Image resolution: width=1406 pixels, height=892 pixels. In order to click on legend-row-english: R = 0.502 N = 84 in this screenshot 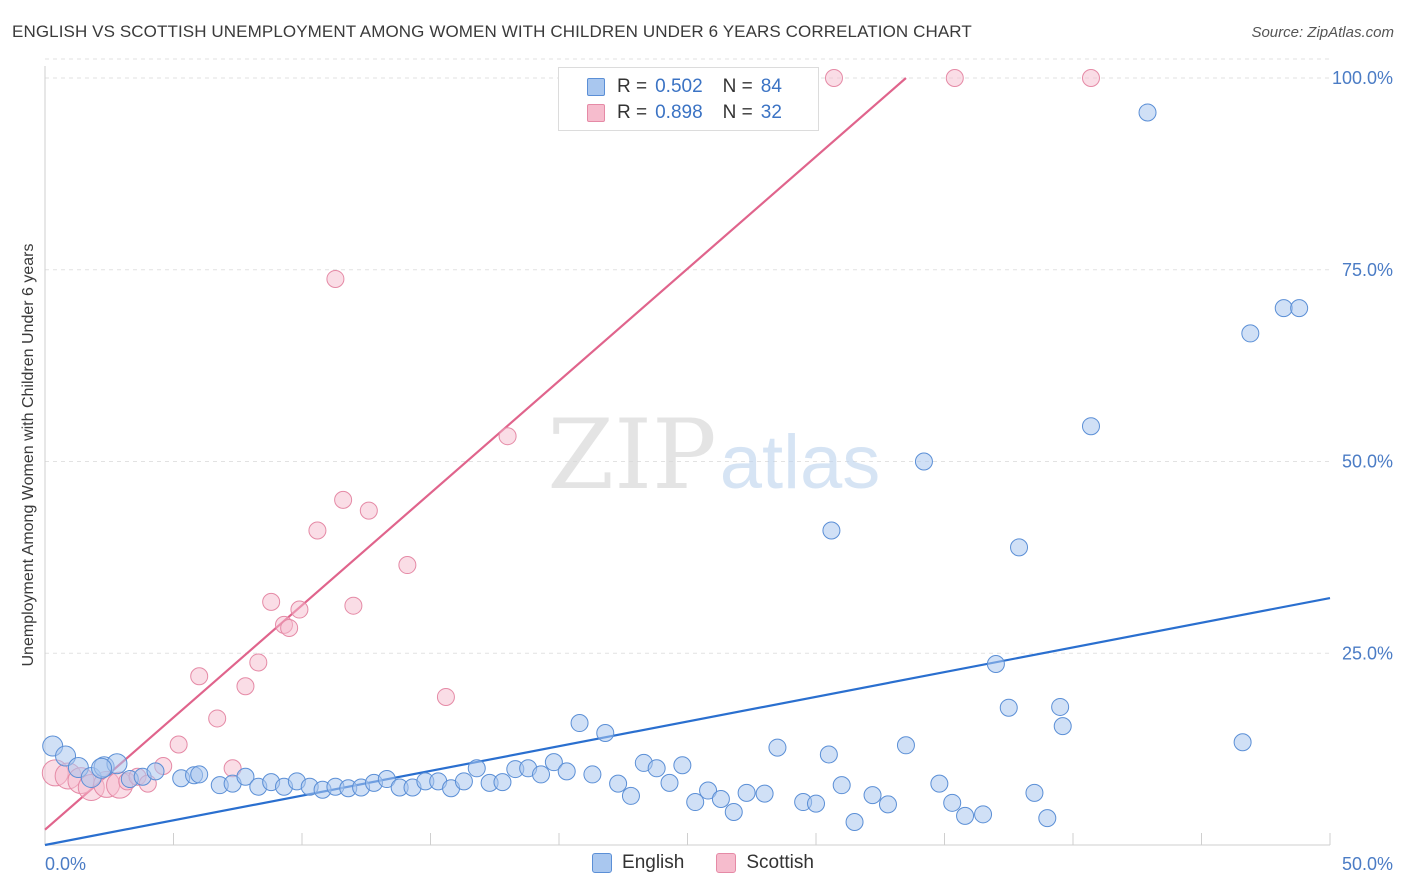, I will do `click(684, 87)`.